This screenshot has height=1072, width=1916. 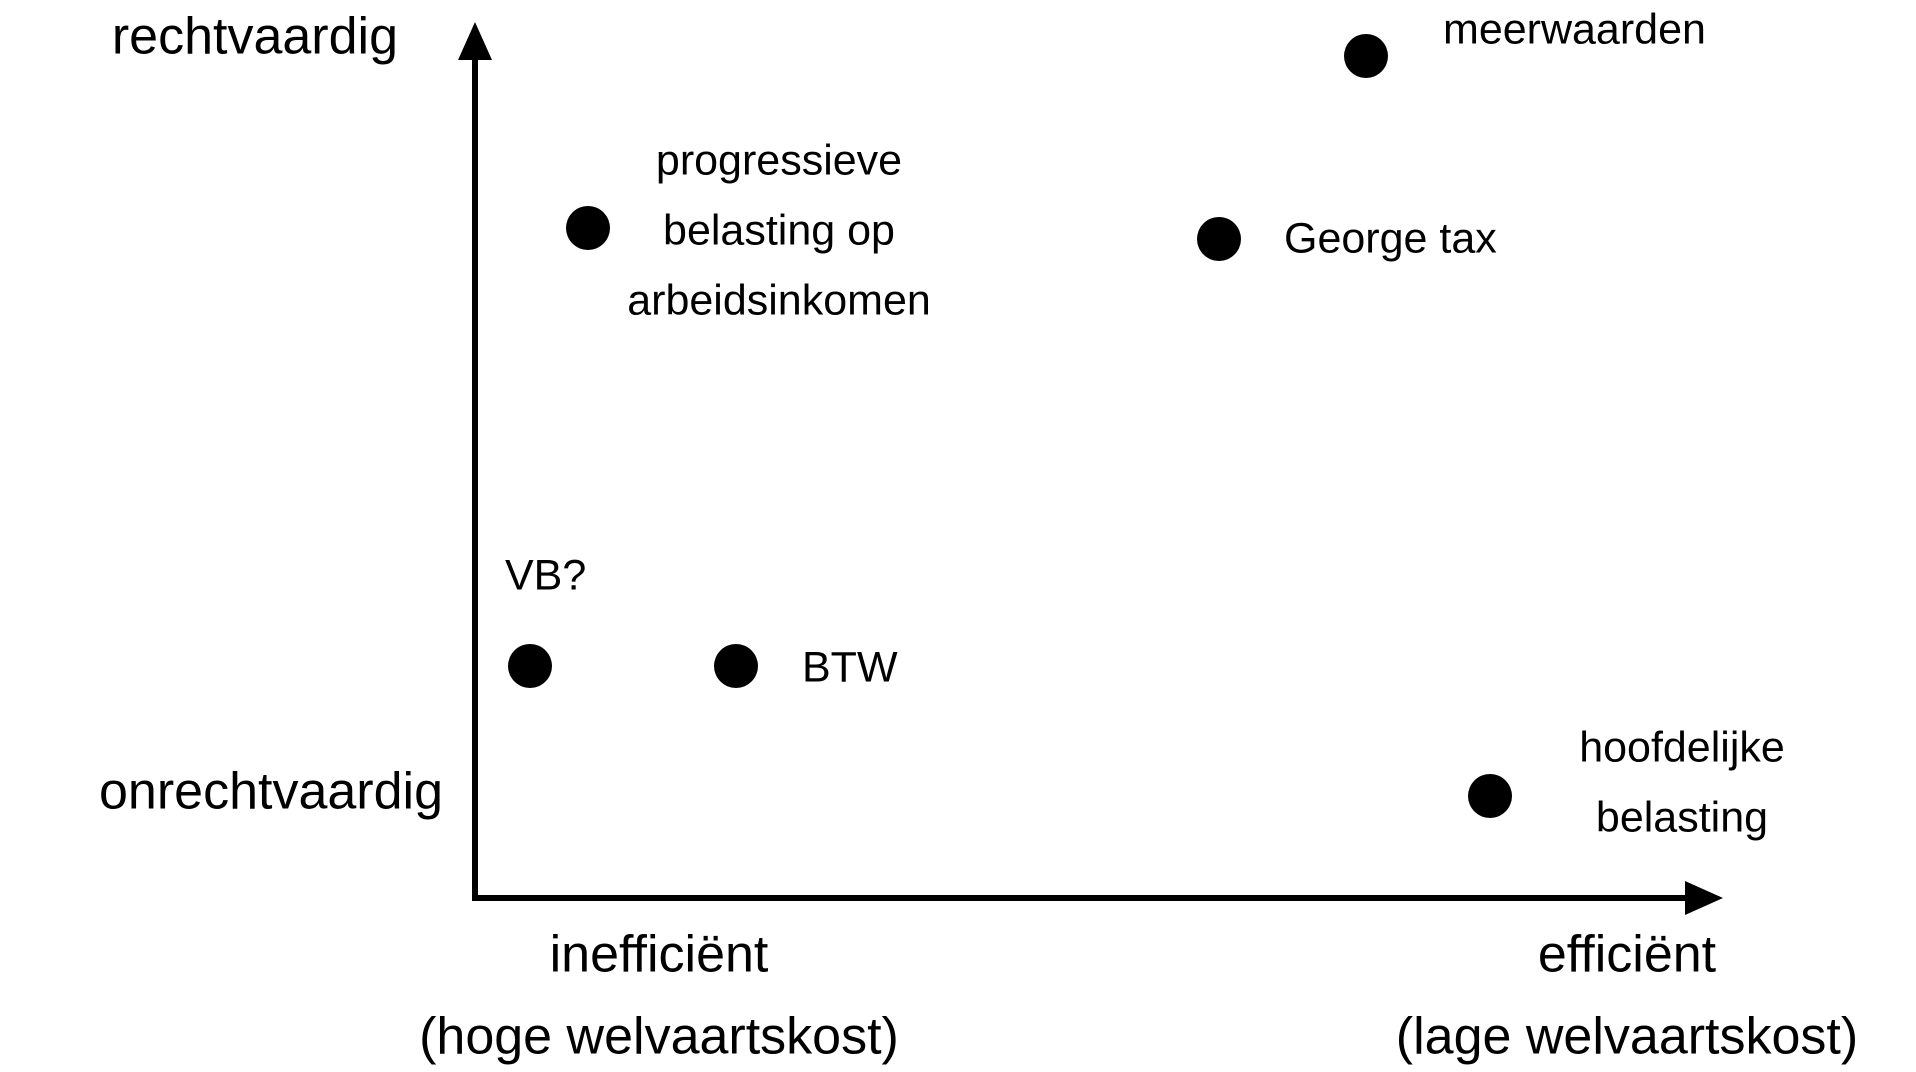 What do you see at coordinates (1574, 29) in the screenshot?
I see `node-label: meerwaarden` at bounding box center [1574, 29].